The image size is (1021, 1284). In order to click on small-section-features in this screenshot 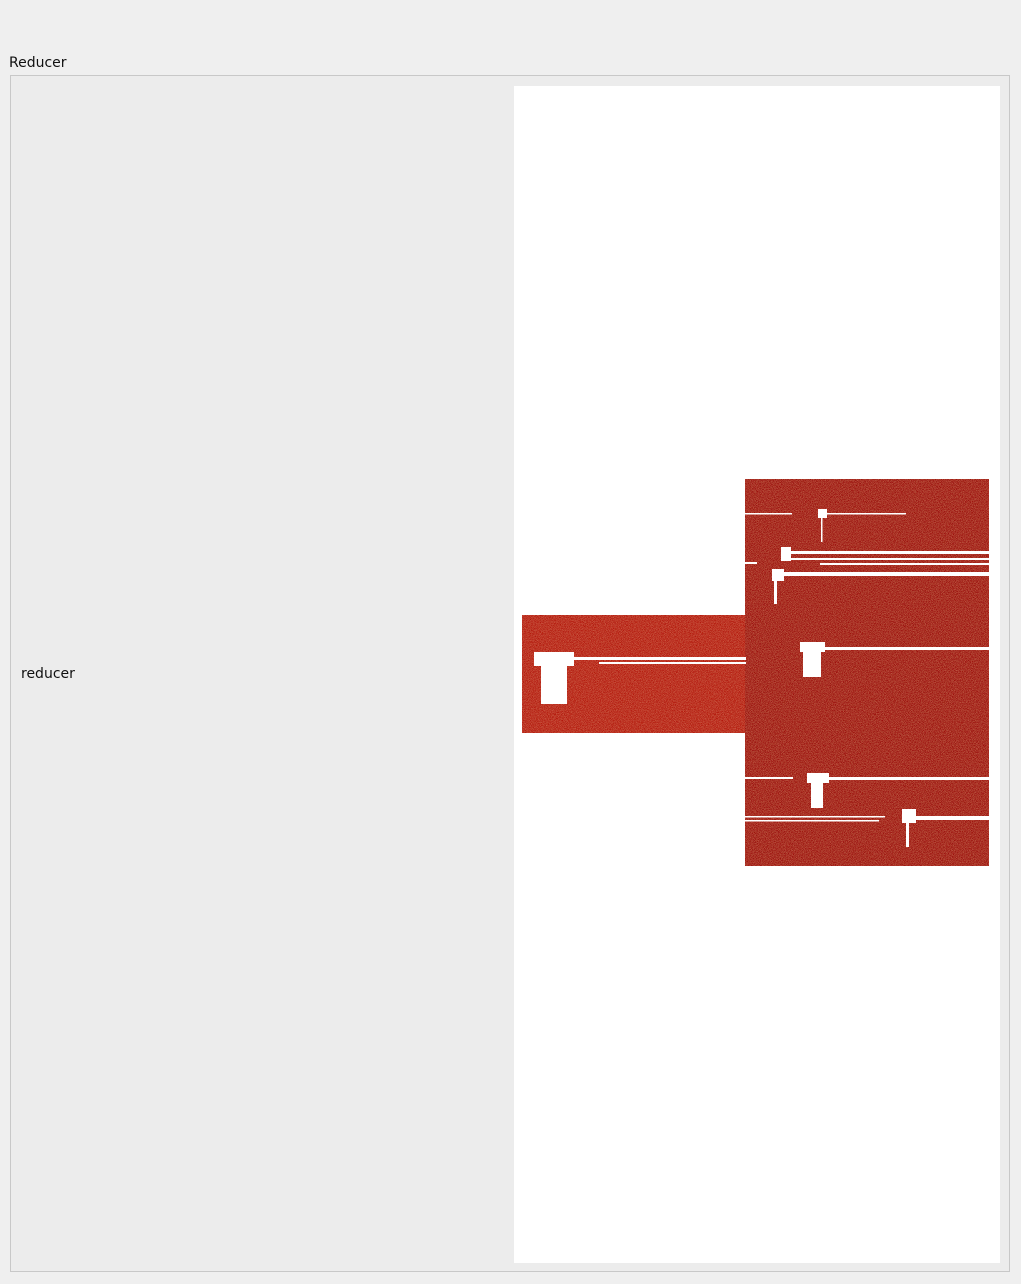, I will do `click(640, 678)`.